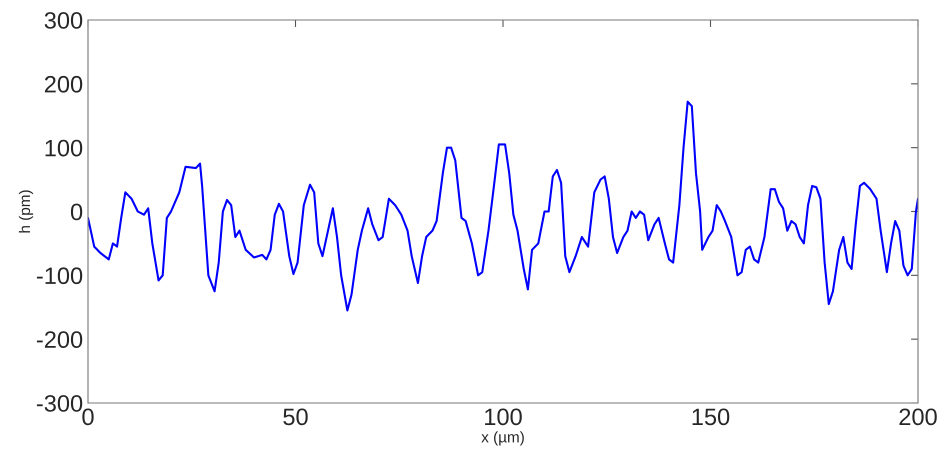 This screenshot has width=952, height=455. Describe the element at coordinates (918, 417) in the screenshot. I see `x-tick-label: 200` at that location.